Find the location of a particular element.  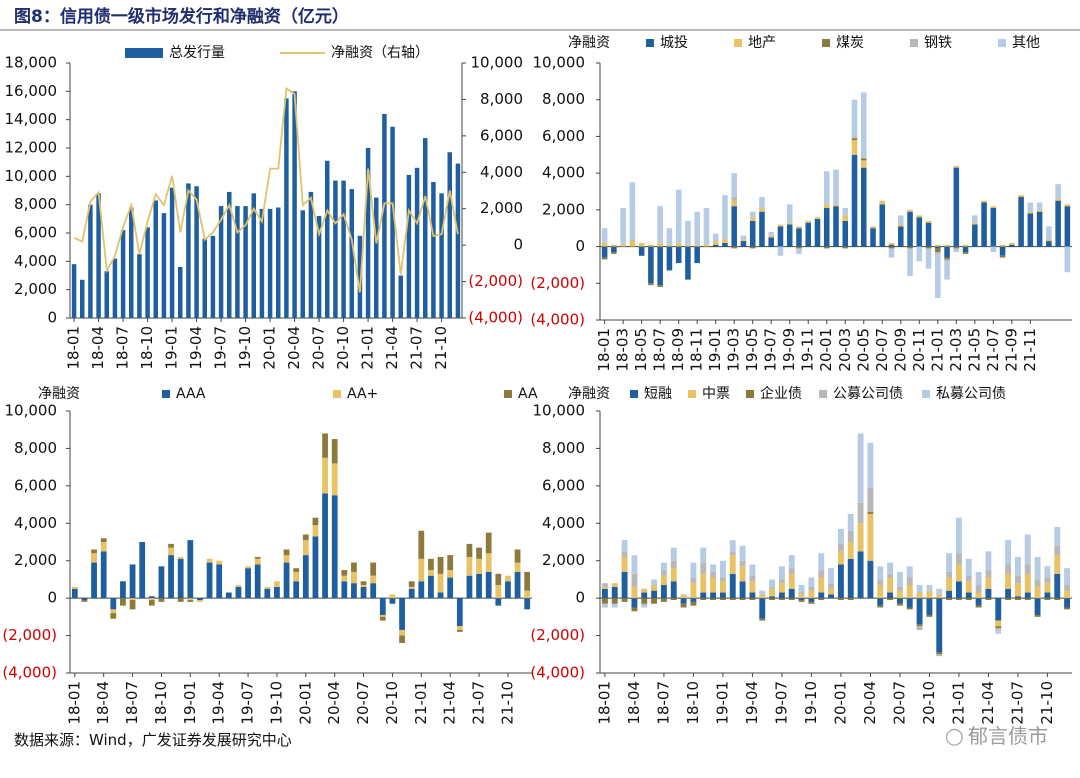

x-tick-label: 20-04 is located at coordinates (870, 703).